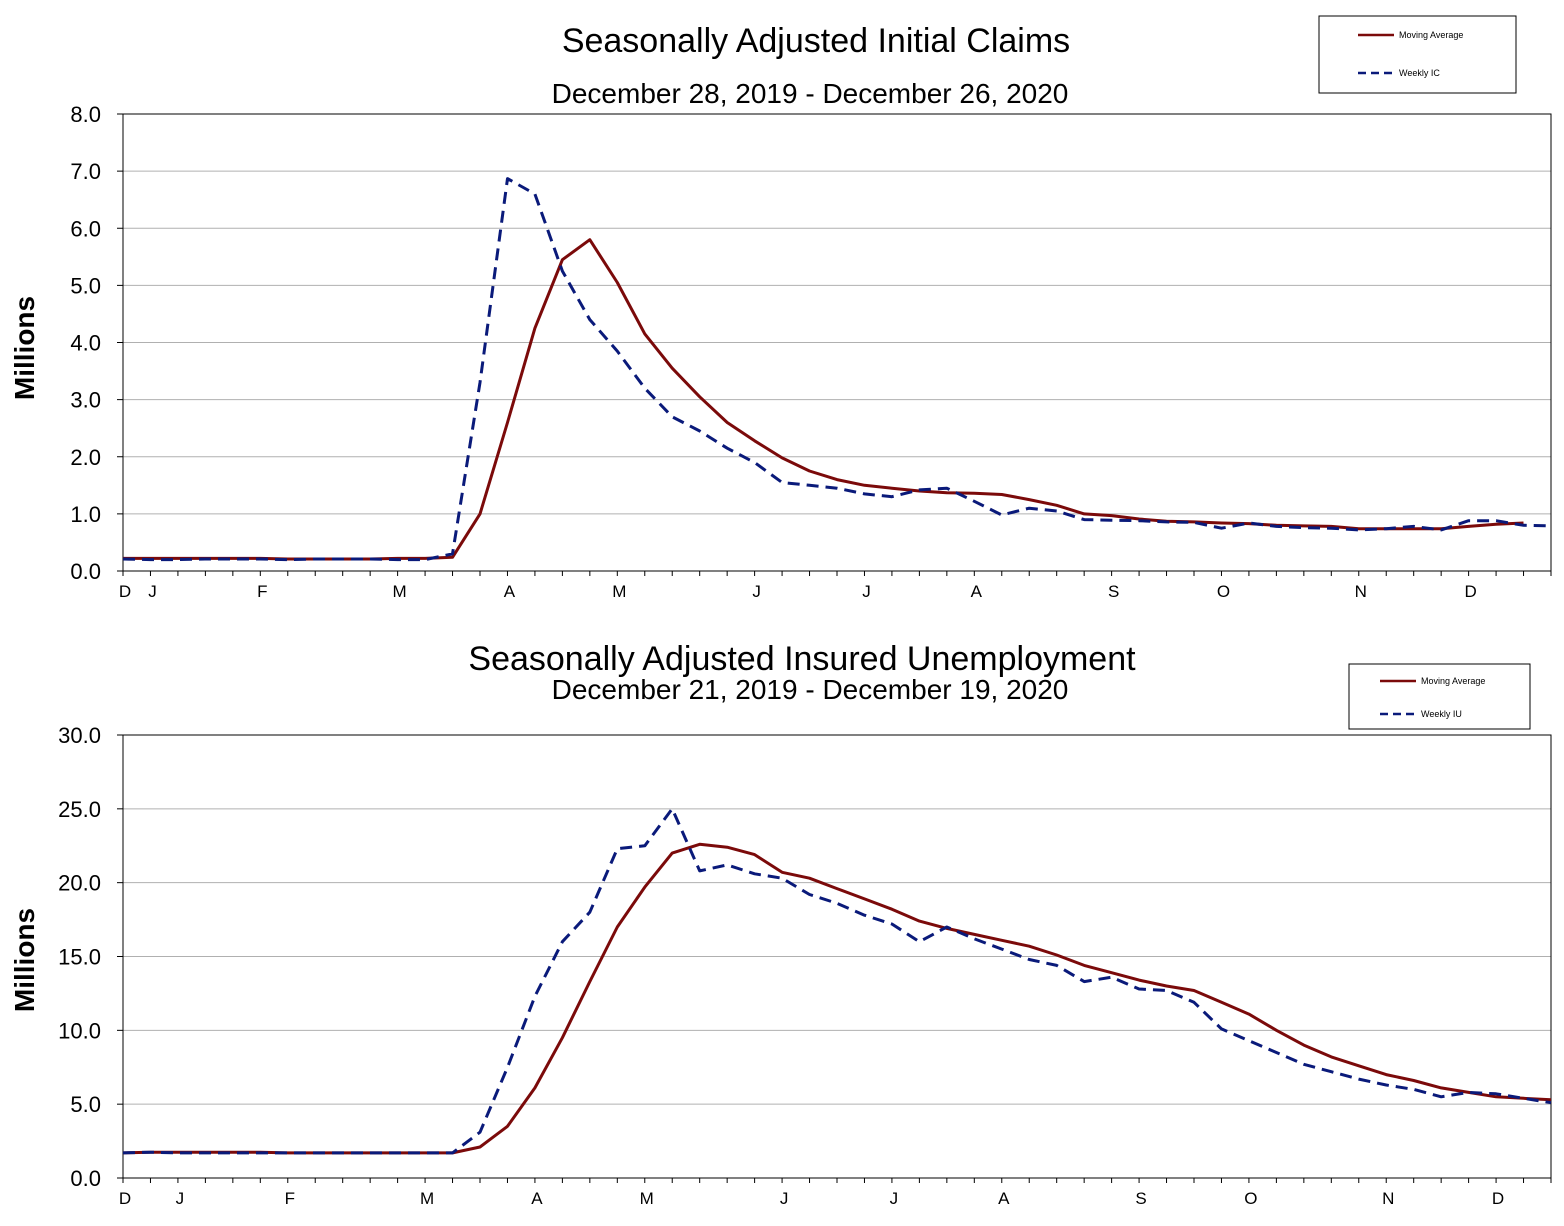 This screenshot has height=1226, width=1564. I want to click on y-tick-label: 2.0, so click(85, 457).